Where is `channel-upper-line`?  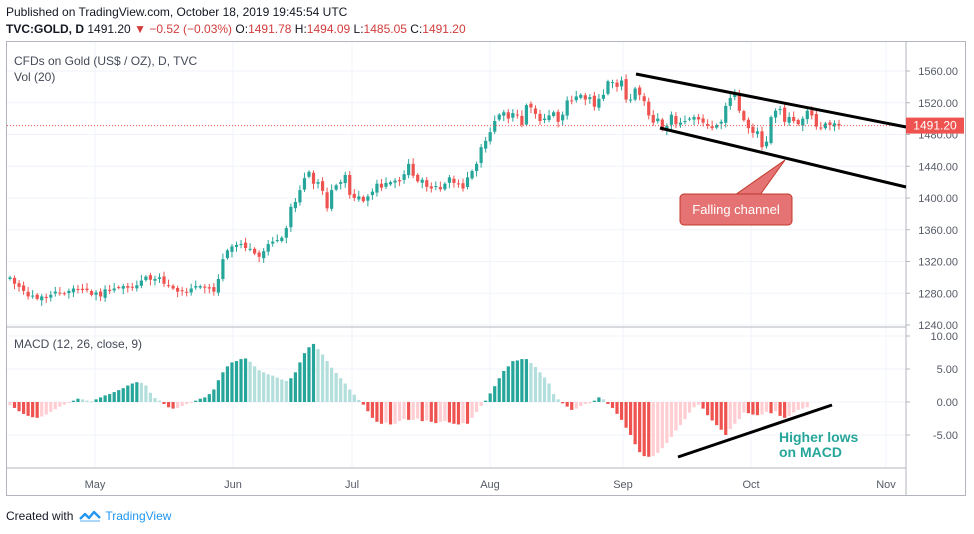
channel-upper-line is located at coordinates (771, 100).